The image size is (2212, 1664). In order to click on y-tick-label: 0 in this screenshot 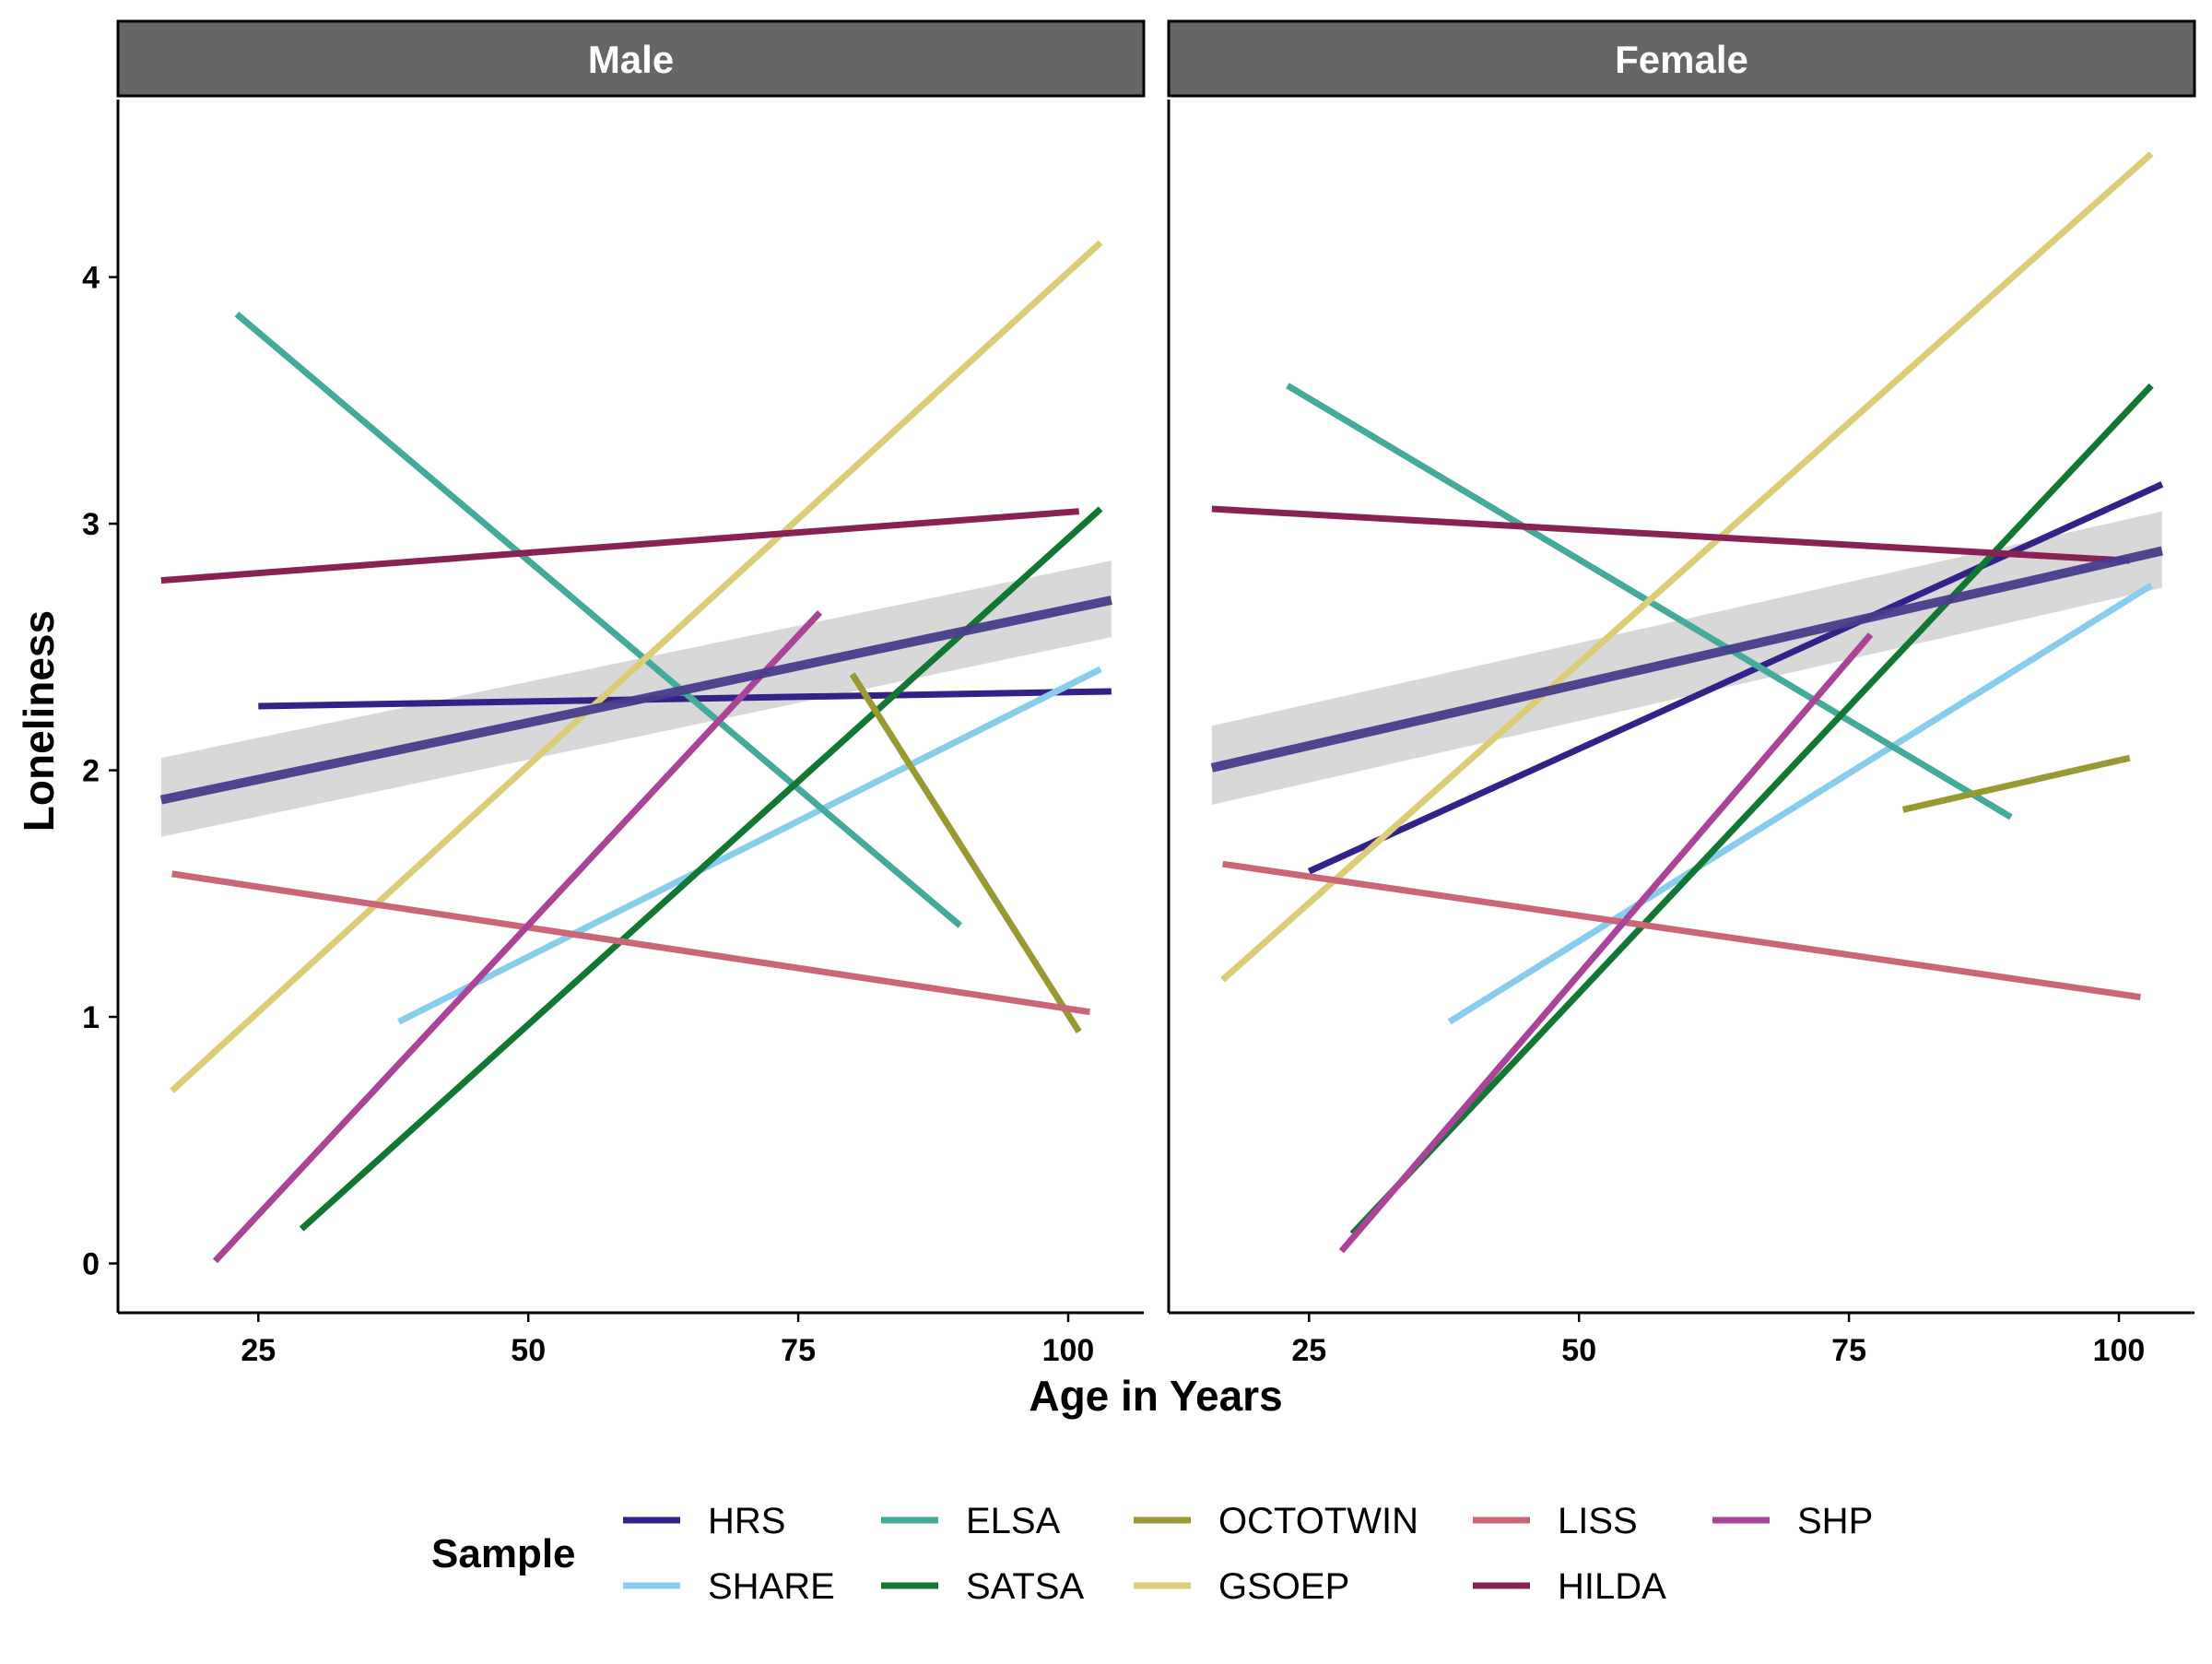, I will do `click(91, 1264)`.